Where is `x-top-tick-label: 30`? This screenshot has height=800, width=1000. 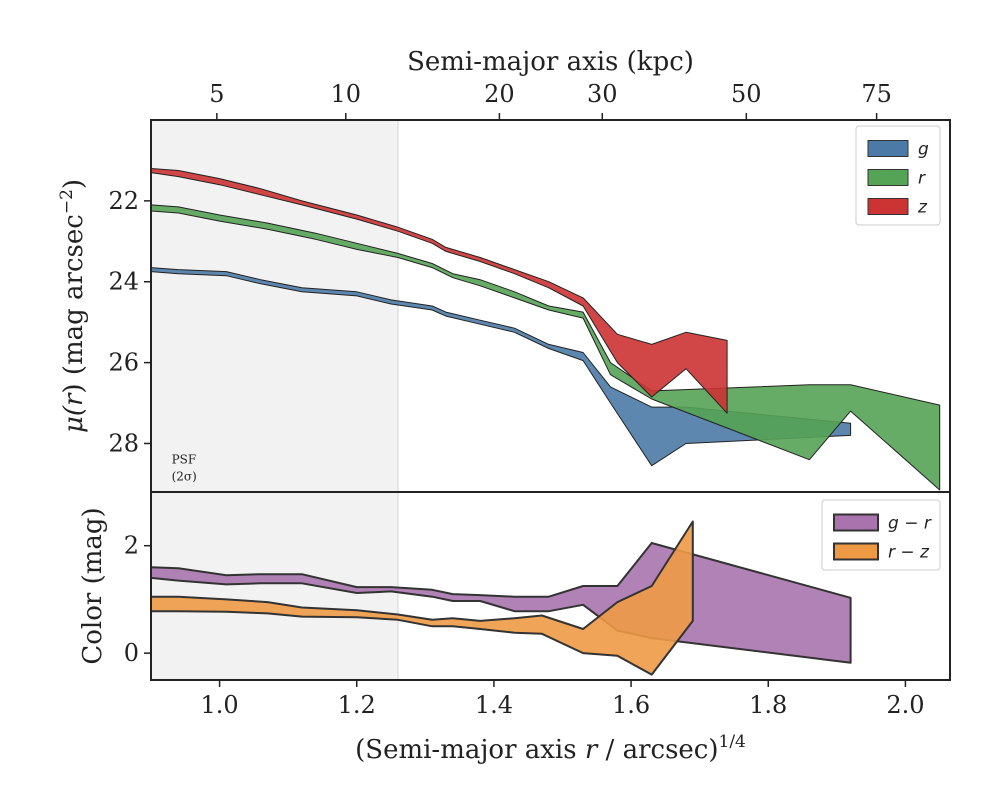
x-top-tick-label: 30 is located at coordinates (602, 94).